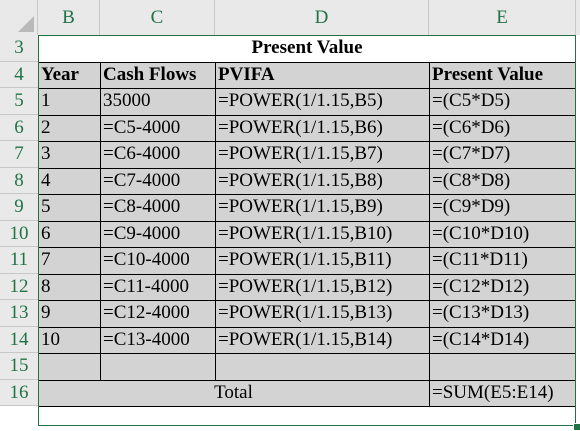  What do you see at coordinates (69, 180) in the screenshot?
I see `cell-year: 4` at bounding box center [69, 180].